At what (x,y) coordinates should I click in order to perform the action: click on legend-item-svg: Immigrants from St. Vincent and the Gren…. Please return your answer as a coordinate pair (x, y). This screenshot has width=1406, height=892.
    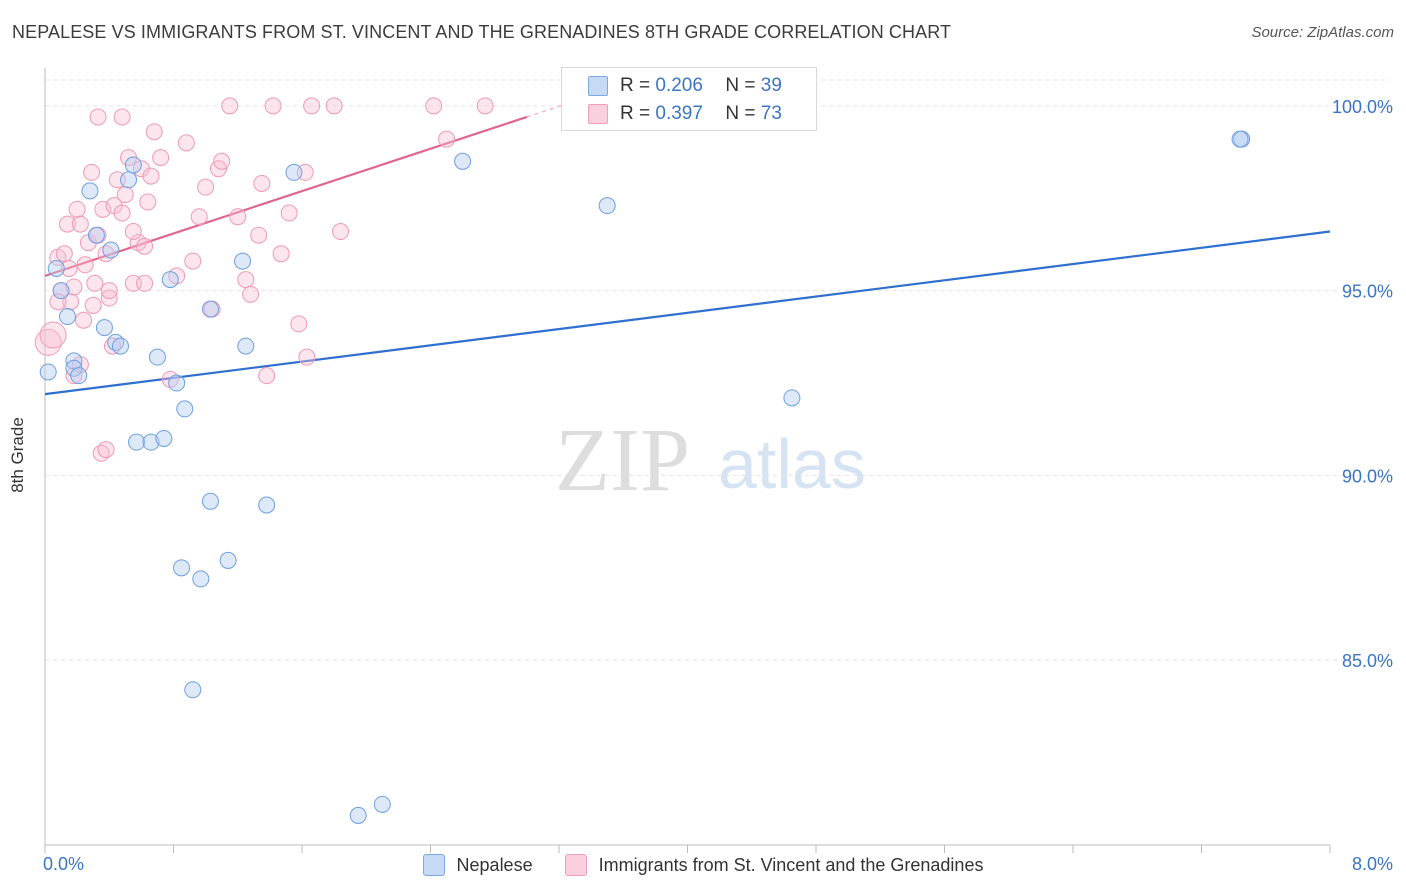
    Looking at the image, I should click on (774, 865).